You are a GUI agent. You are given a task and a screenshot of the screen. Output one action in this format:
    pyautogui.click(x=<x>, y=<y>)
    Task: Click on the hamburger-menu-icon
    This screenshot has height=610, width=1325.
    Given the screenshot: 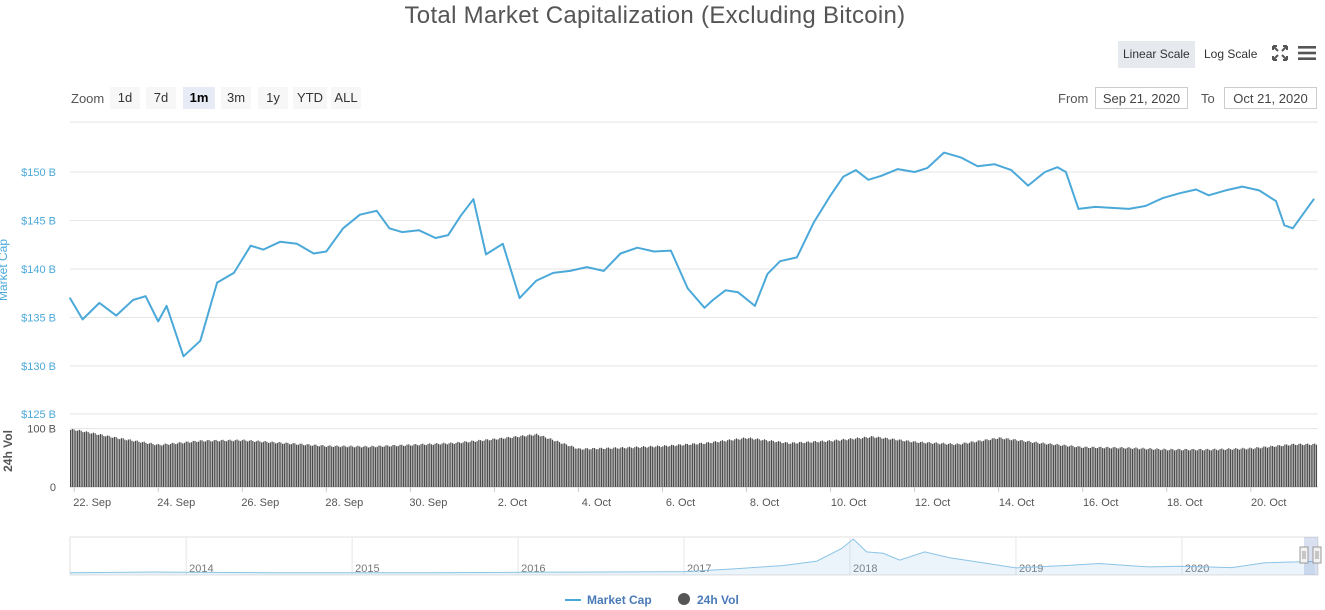 What is the action you would take?
    pyautogui.click(x=1307, y=53)
    